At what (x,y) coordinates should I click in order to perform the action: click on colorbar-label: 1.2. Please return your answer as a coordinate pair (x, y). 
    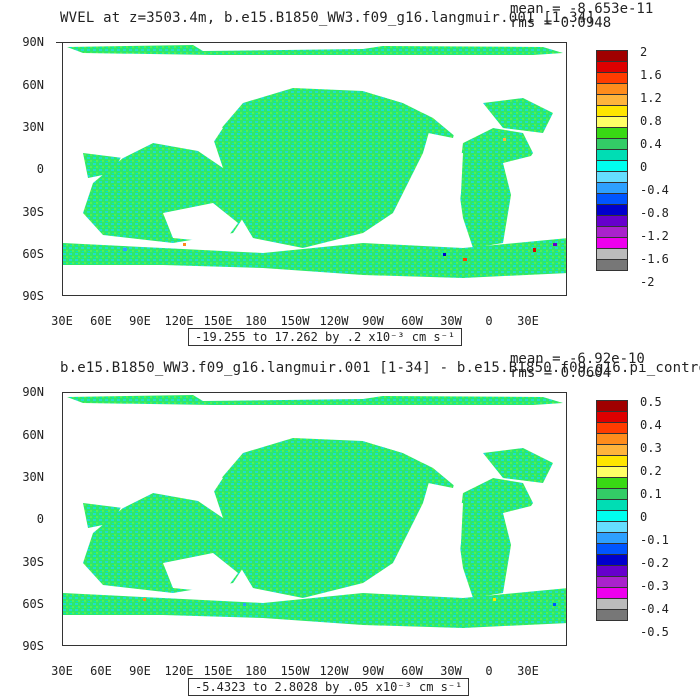
    Looking at the image, I should click on (651, 98).